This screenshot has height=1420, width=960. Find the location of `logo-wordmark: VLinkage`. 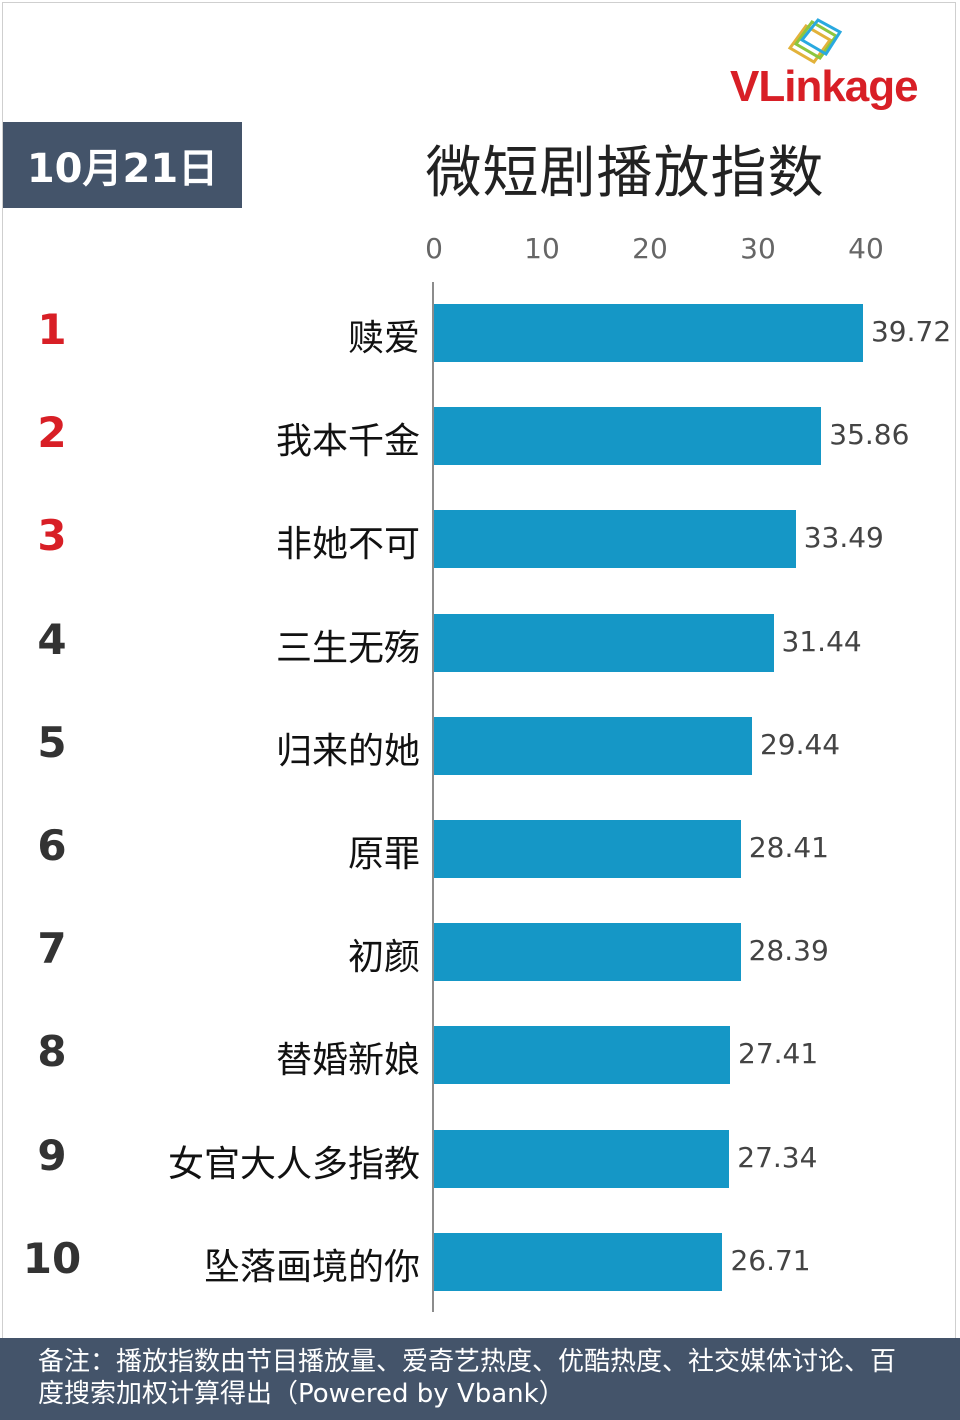

logo-wordmark: VLinkage is located at coordinates (824, 87).